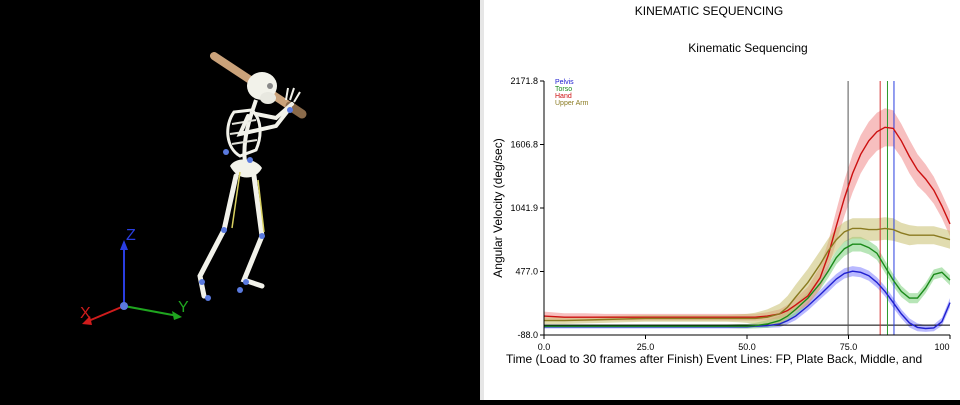 This screenshot has height=405, width=960. Describe the element at coordinates (871, 208) in the screenshot. I see `event-lines` at that location.